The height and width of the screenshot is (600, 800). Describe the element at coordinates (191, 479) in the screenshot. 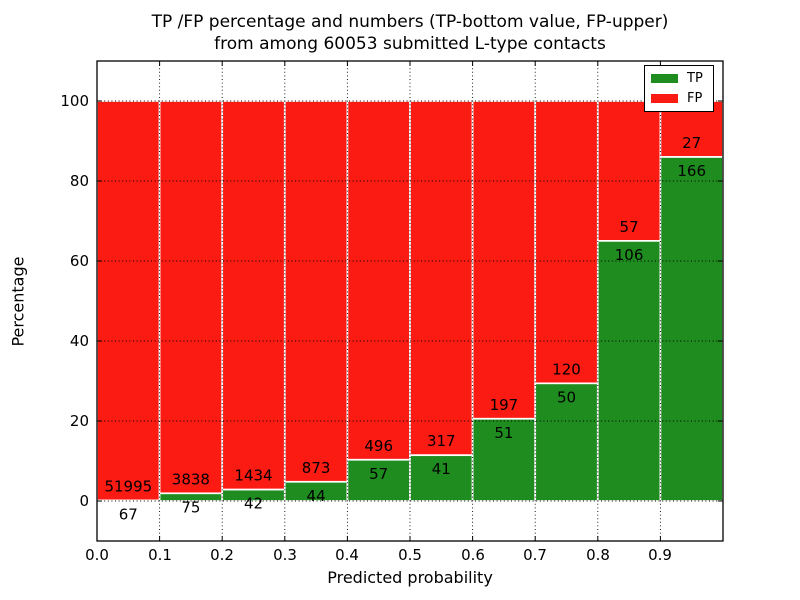

I see `fp-count-label: 3838` at that location.